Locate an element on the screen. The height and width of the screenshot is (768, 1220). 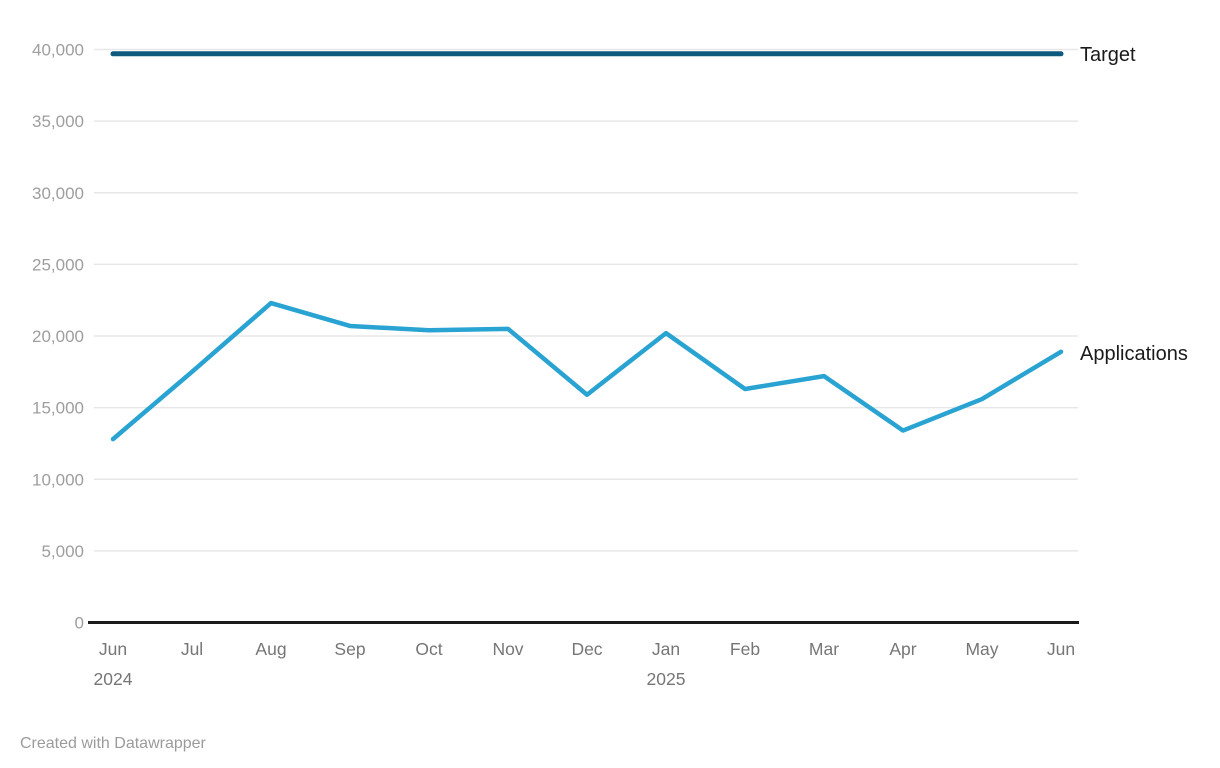
y-axis-tick-label: 30,000 is located at coordinates (58, 193).